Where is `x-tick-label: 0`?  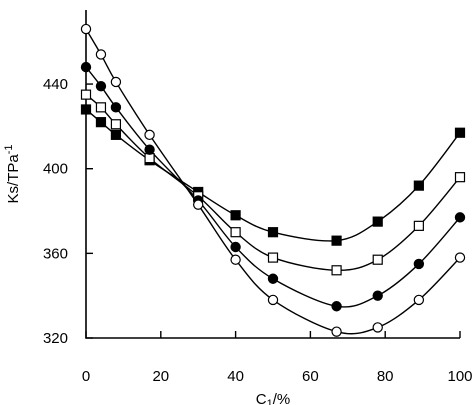
x-tick-label: 0 is located at coordinates (86, 376).